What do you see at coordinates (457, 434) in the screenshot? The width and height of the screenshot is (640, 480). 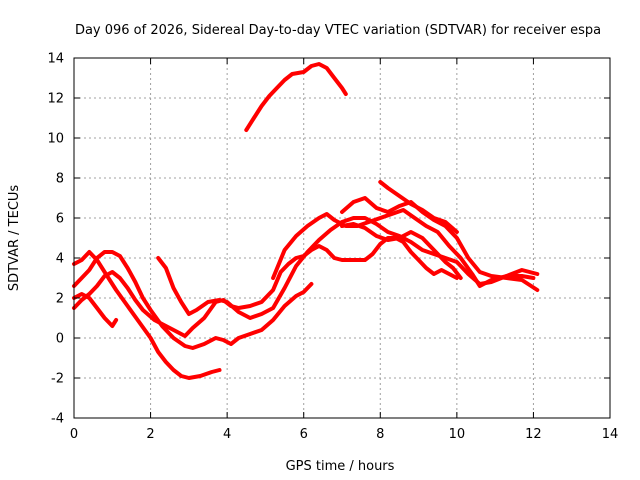 I see `x-tick-label: 10` at bounding box center [457, 434].